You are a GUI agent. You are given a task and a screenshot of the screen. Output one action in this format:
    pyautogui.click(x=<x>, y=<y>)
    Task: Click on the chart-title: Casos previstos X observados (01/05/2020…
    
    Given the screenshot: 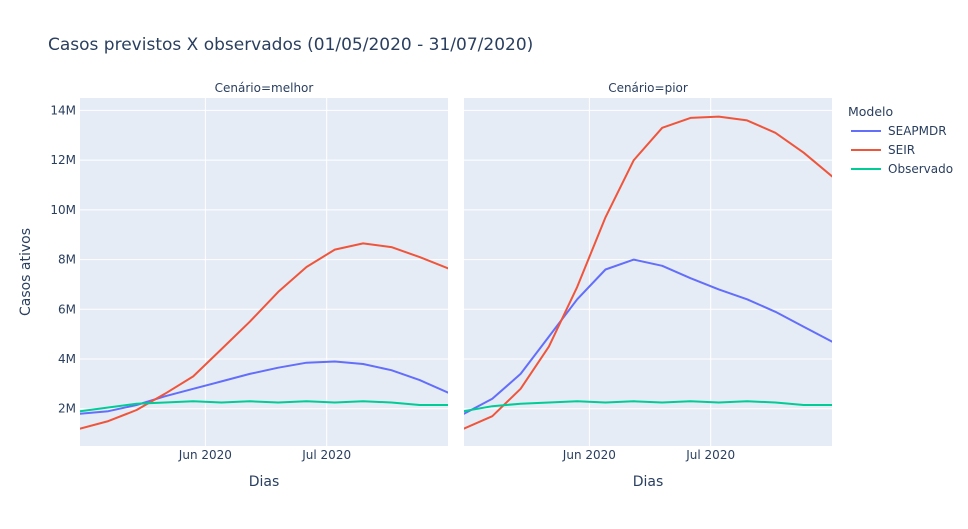 What is the action you would take?
    pyautogui.click(x=290, y=45)
    